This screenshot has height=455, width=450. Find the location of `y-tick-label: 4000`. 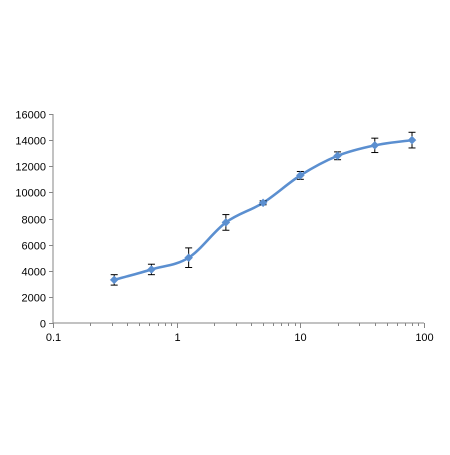

y-tick-label: 4000 is located at coordinates (34, 273).